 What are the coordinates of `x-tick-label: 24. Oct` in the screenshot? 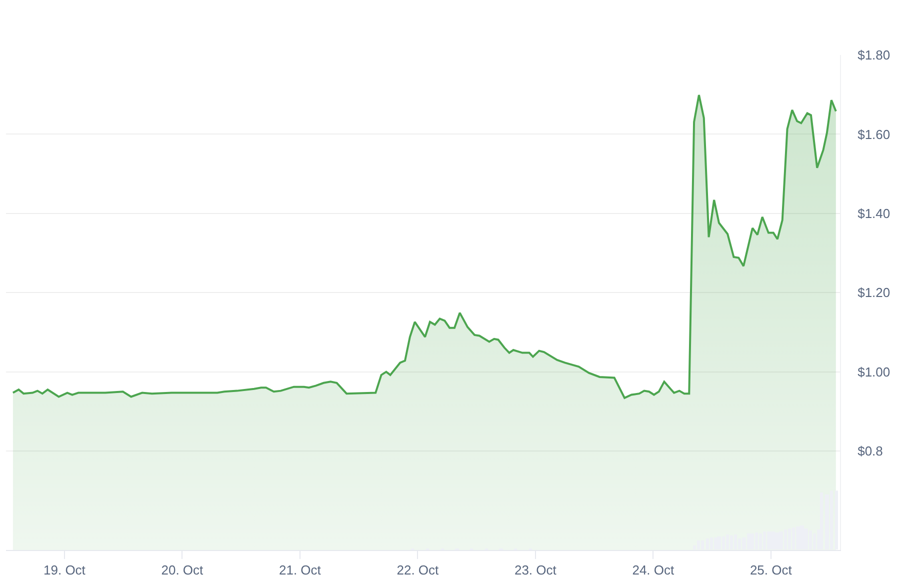 It's located at (653, 570).